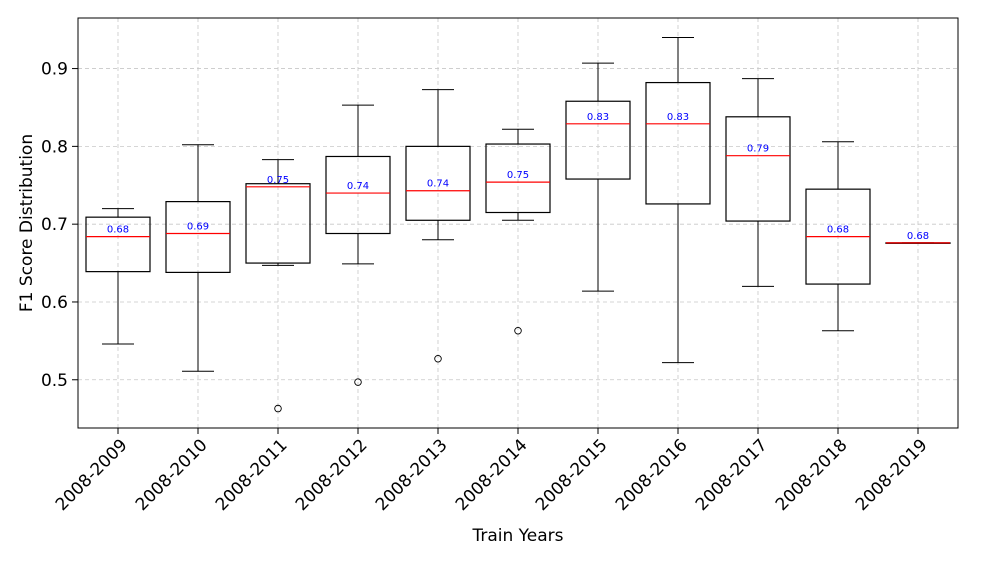 This screenshot has height=564, width=987. What do you see at coordinates (812, 475) in the screenshot?
I see `x-tick-label: 2008-2018` at bounding box center [812, 475].